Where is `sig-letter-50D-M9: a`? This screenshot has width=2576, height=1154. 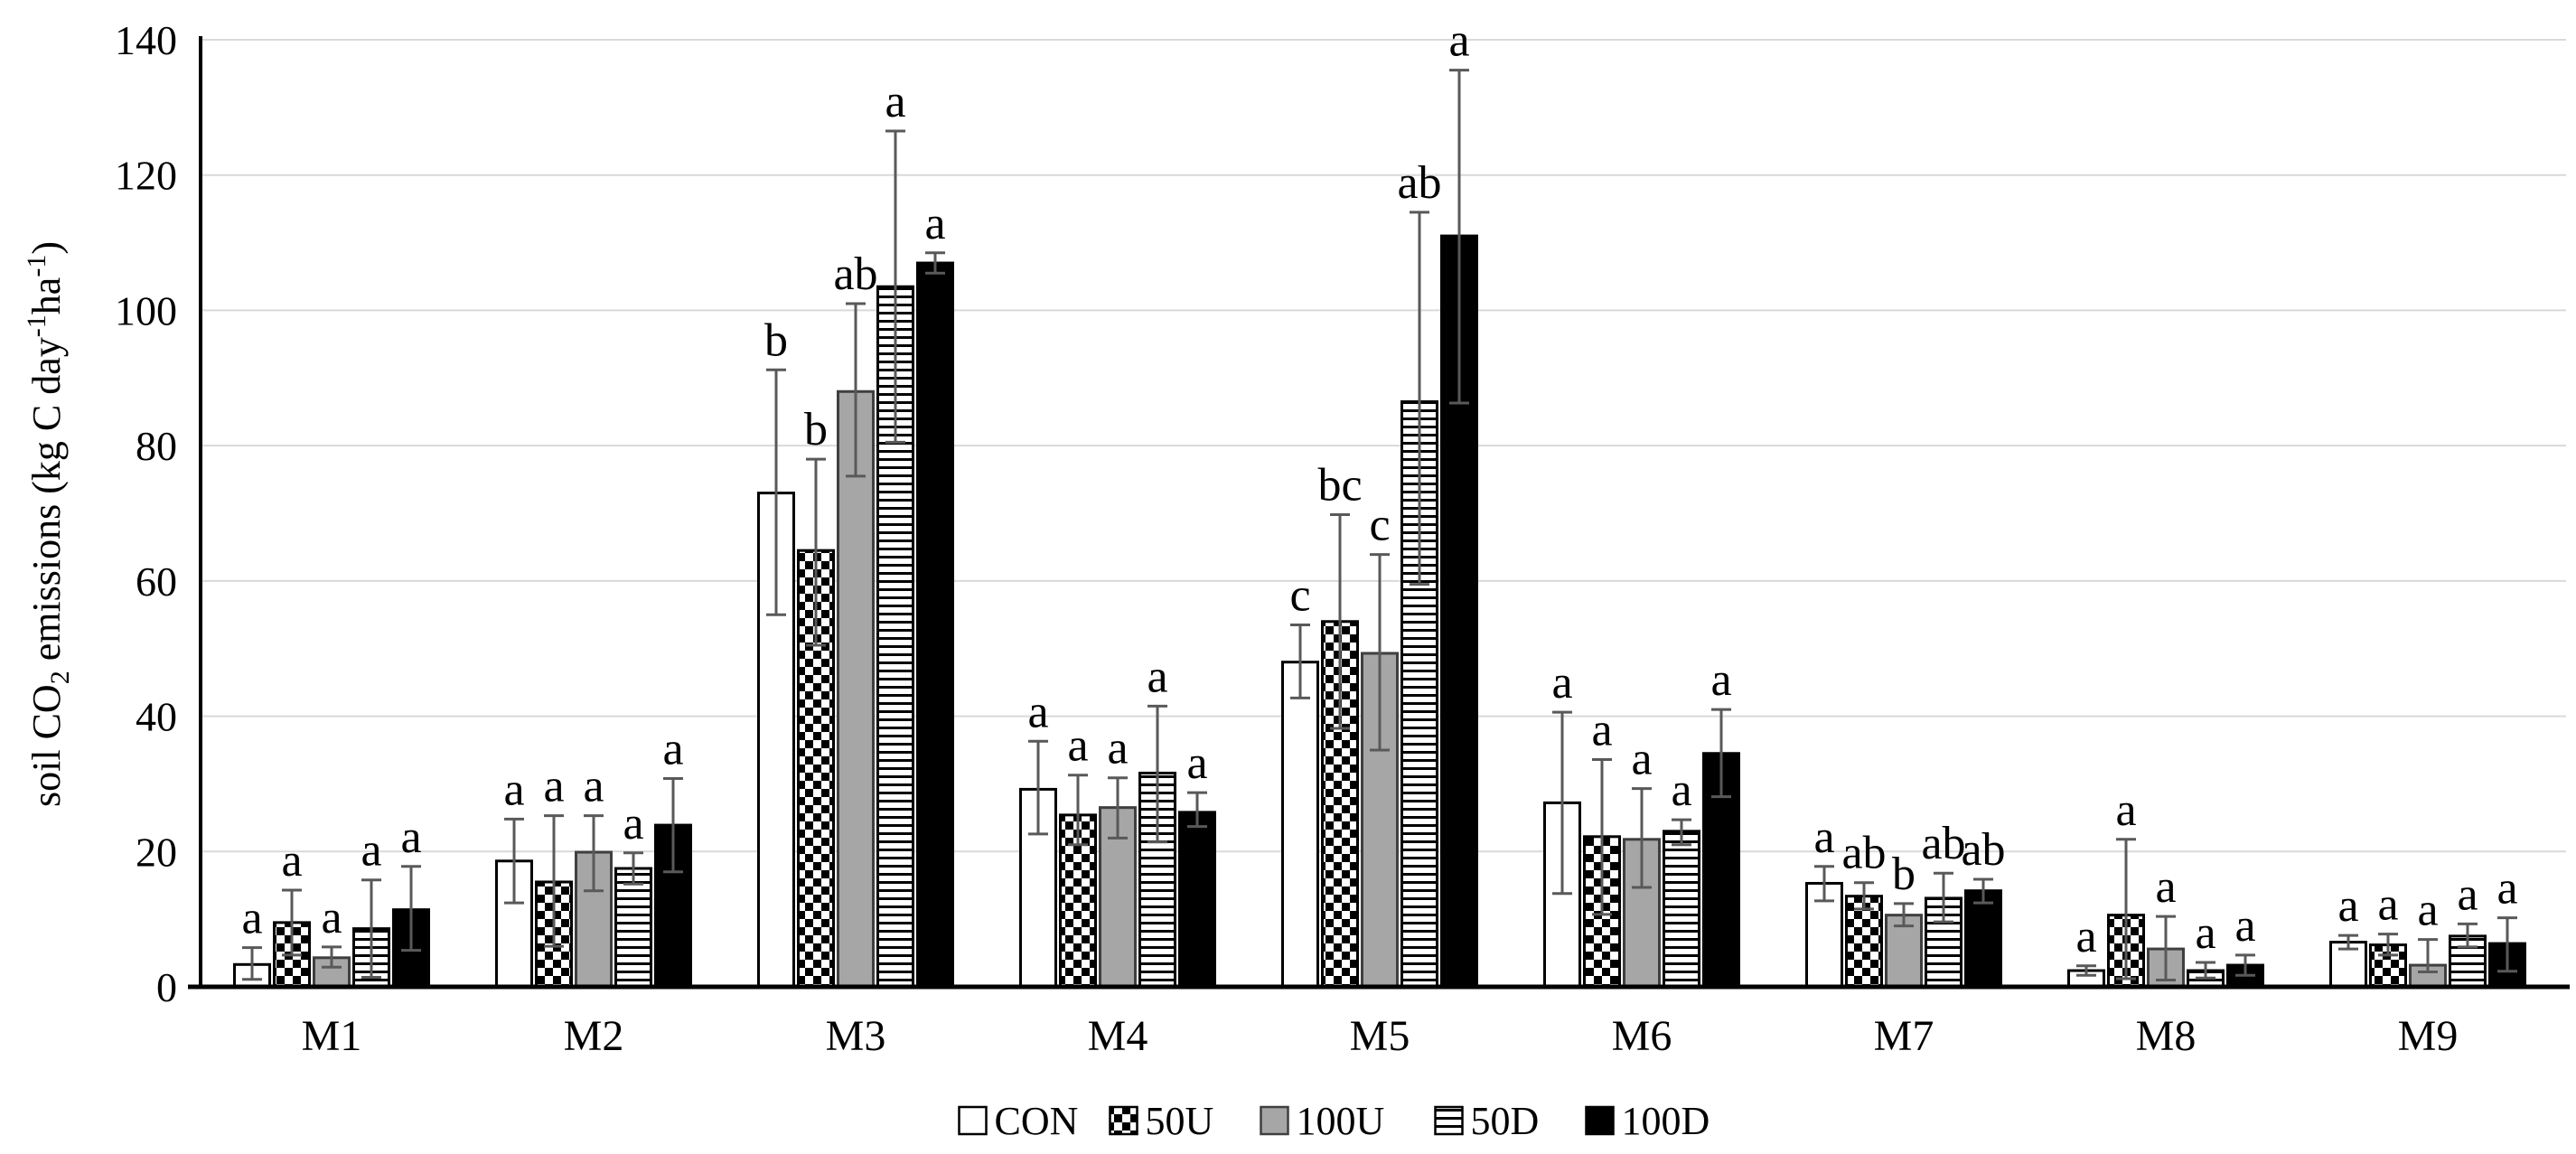 sig-letter-50D-M9: a is located at coordinates (2467, 894).